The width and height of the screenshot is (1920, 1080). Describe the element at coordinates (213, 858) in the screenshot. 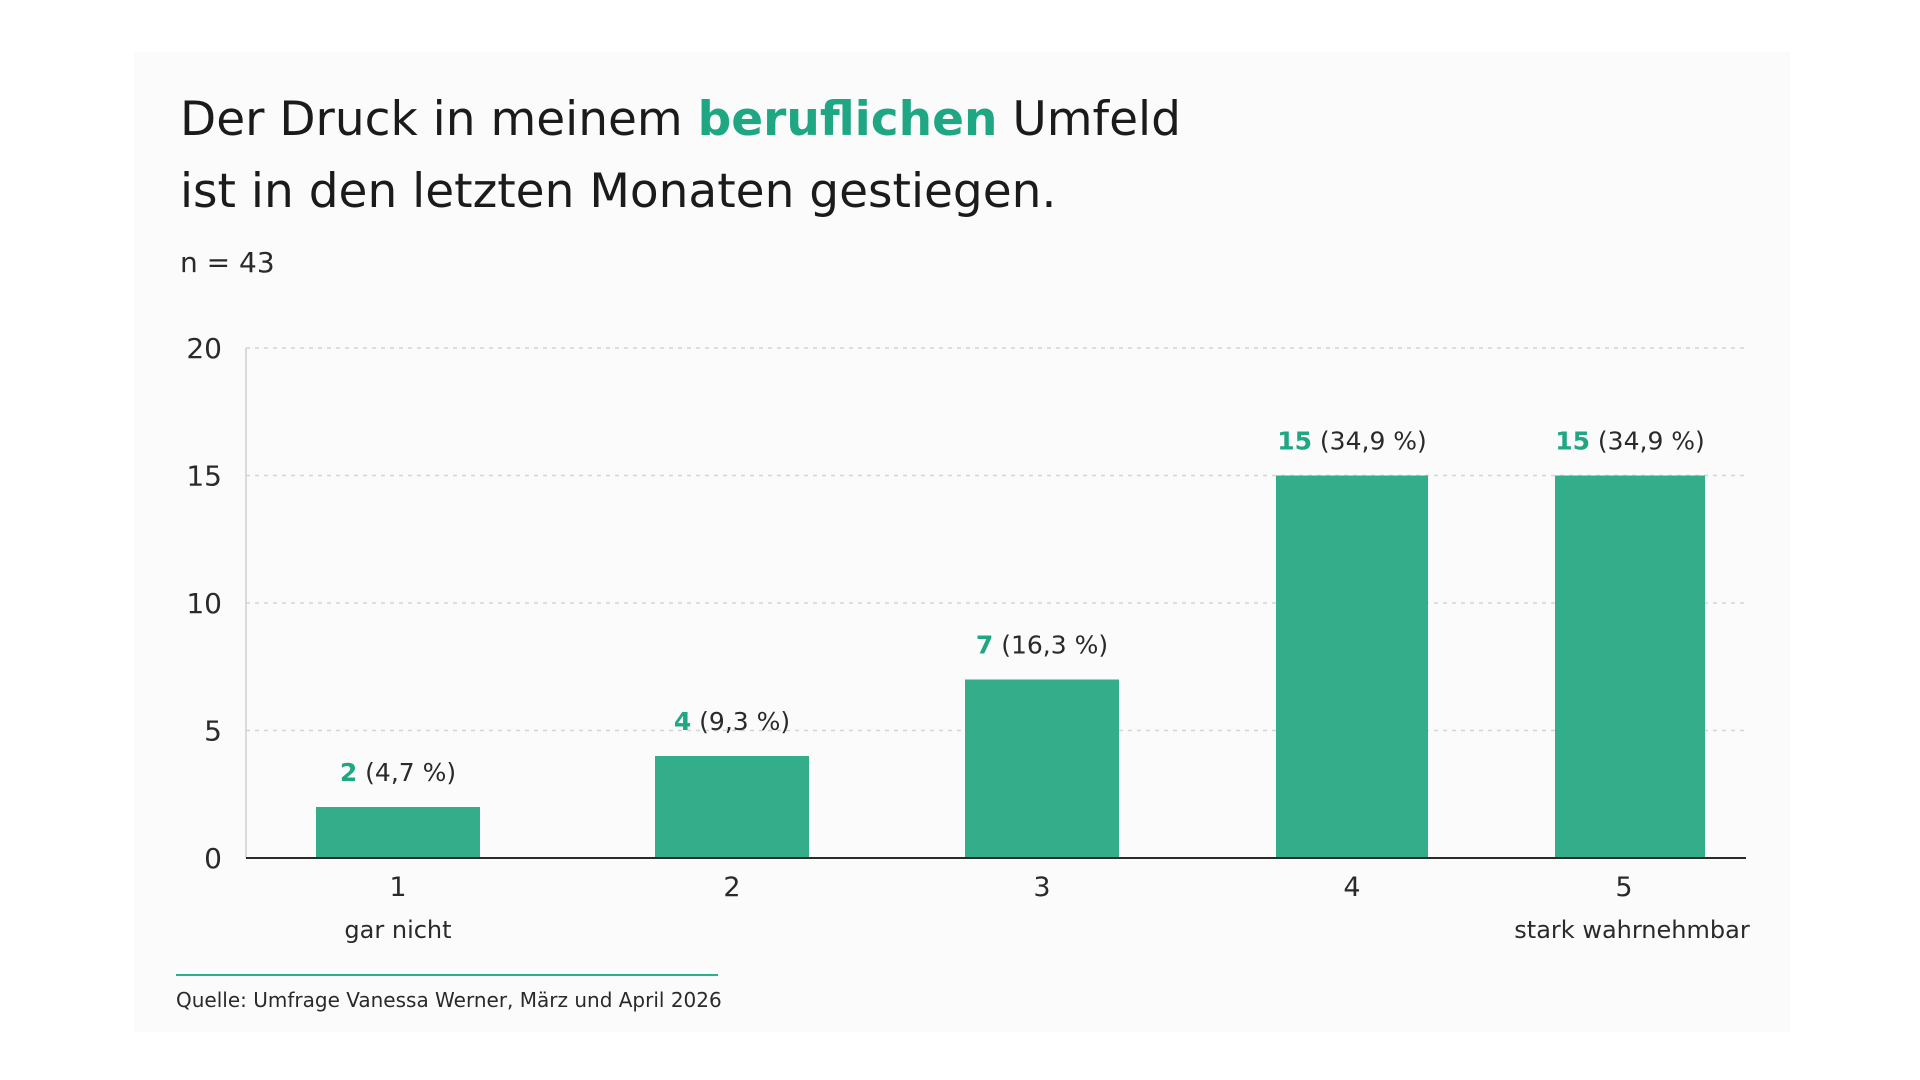

I see `y-tick-label: 0` at that location.